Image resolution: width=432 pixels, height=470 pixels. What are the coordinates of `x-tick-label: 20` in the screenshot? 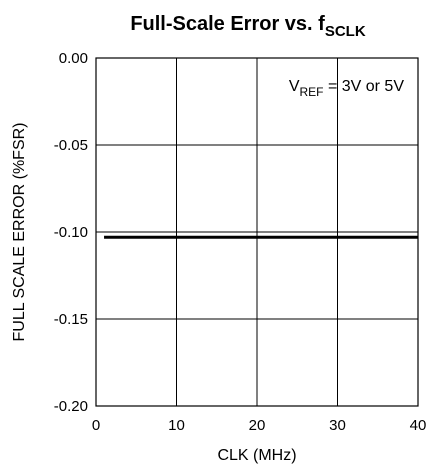 It's located at (257, 425).